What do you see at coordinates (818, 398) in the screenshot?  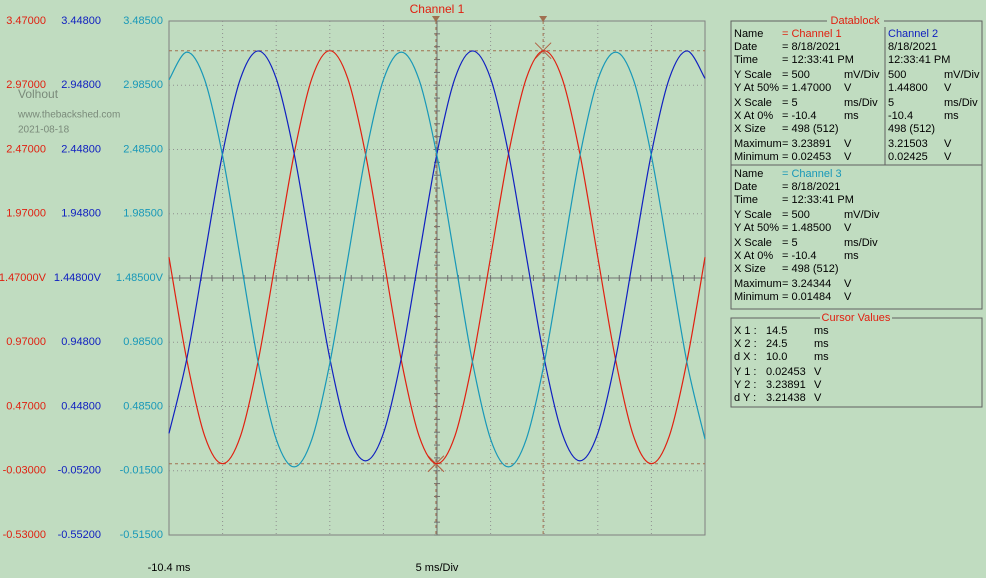 I see `cursor-unit: V` at bounding box center [818, 398].